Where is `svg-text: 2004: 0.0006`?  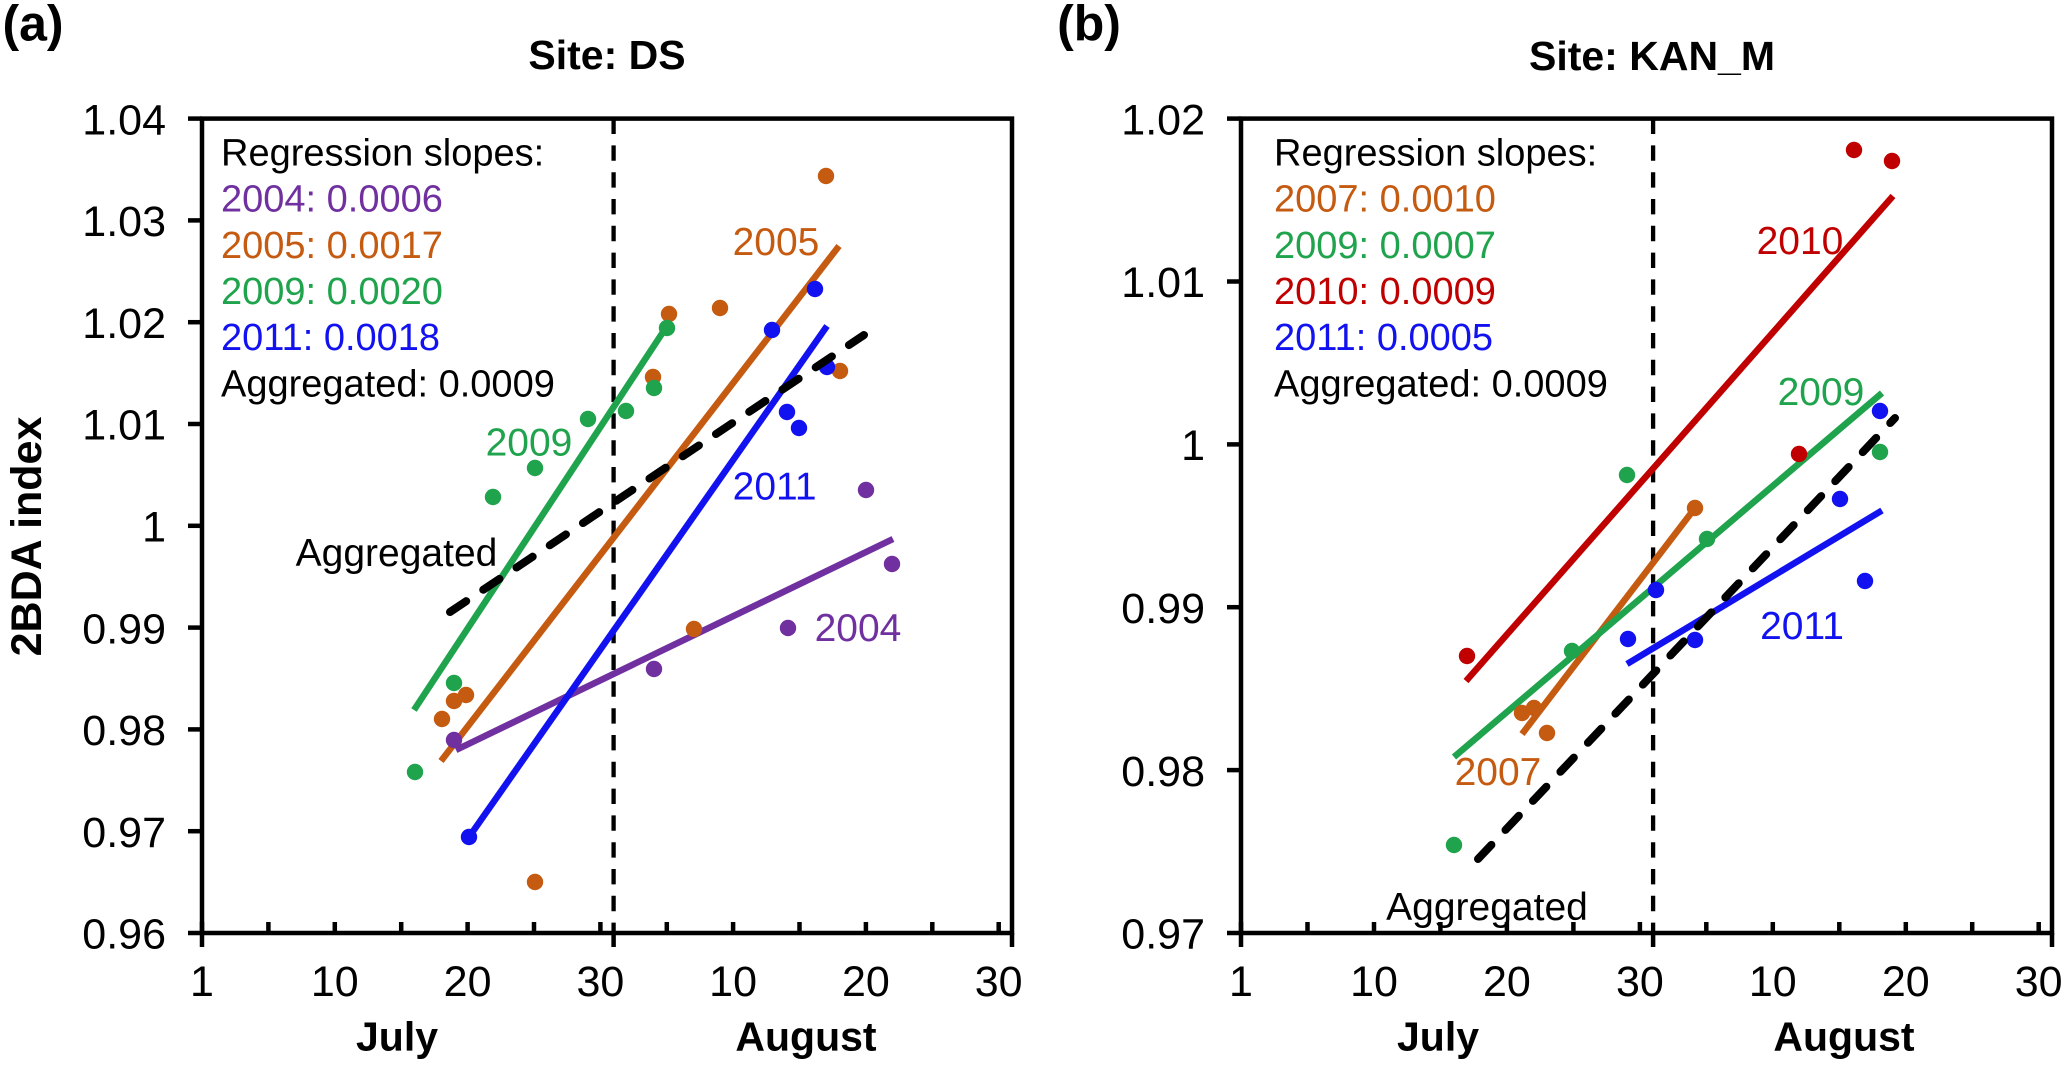
svg-text: 2004: 0.0006 is located at coordinates (332, 200).